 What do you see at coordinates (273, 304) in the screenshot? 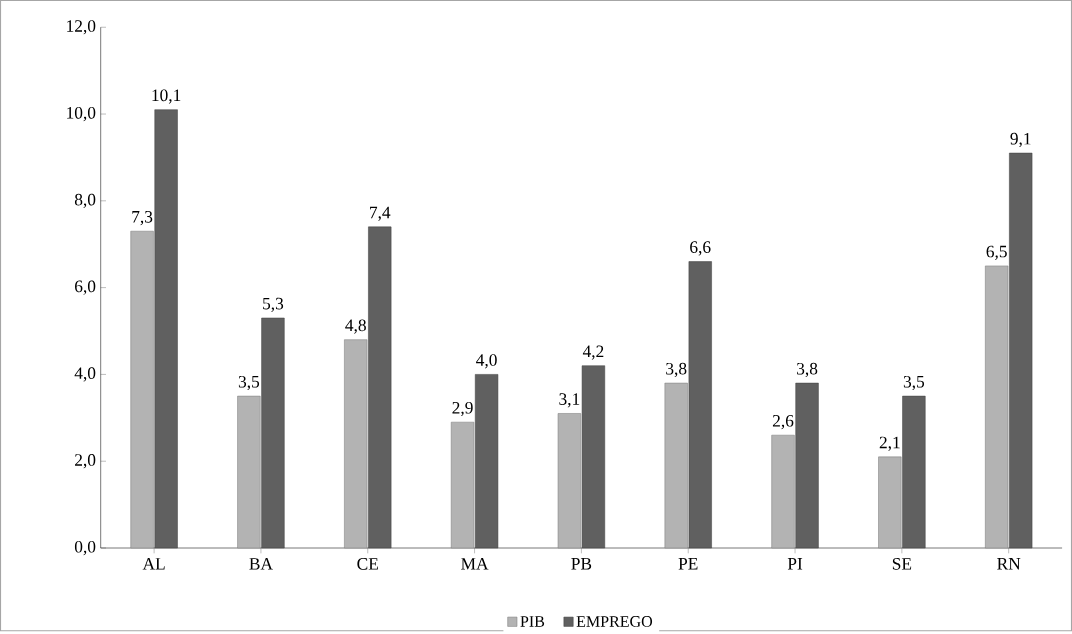
I see `data-label: 5,3` at bounding box center [273, 304].